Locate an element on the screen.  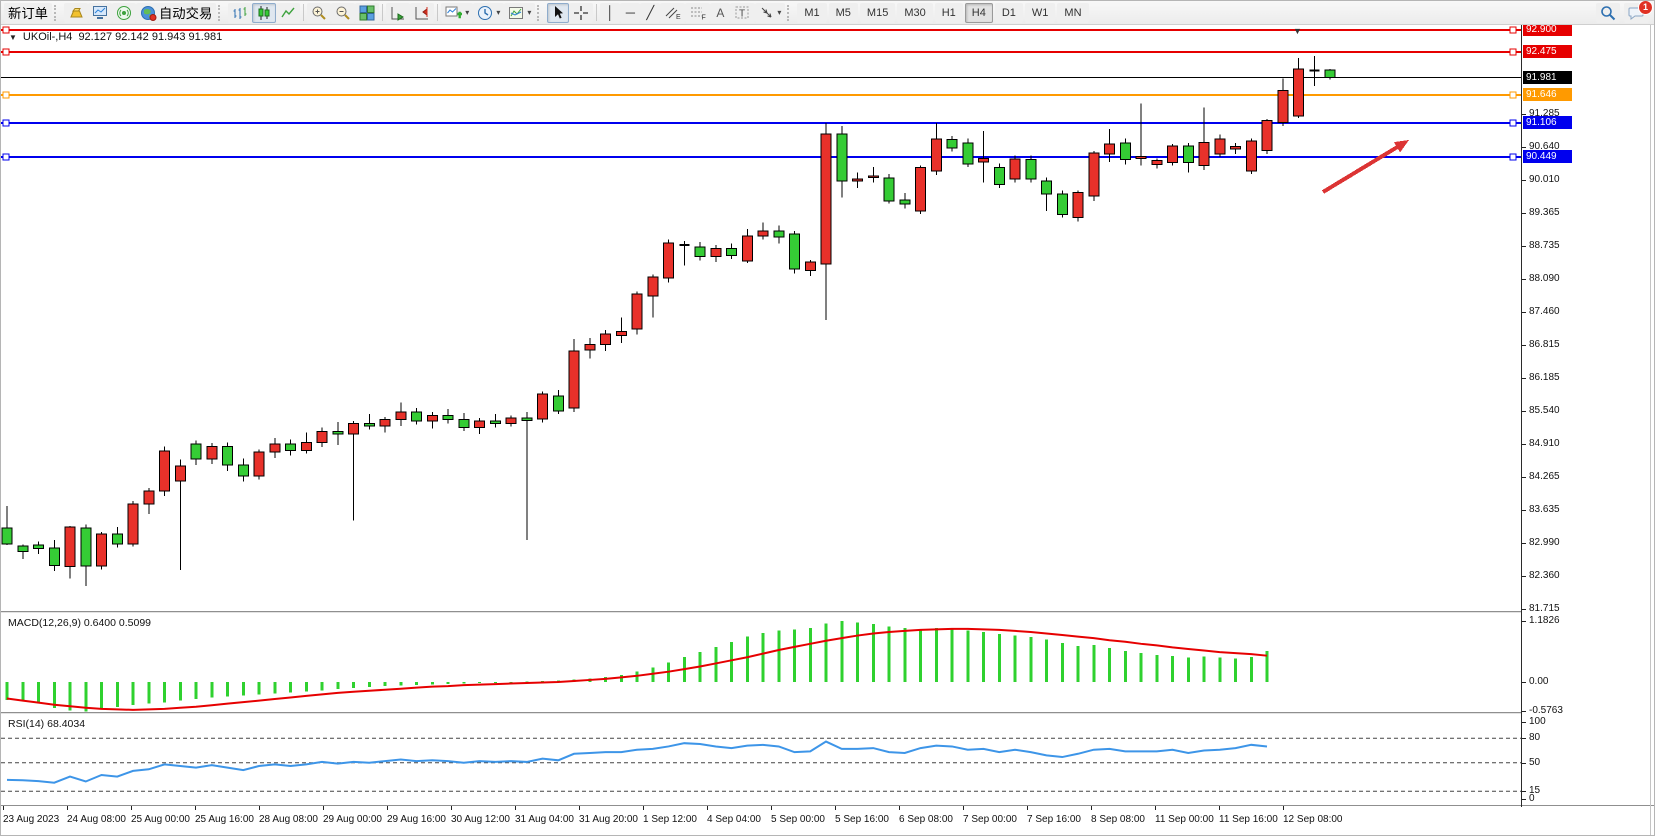
time-axis-label: 31 Aug 04:00 is located at coordinates (544, 819).